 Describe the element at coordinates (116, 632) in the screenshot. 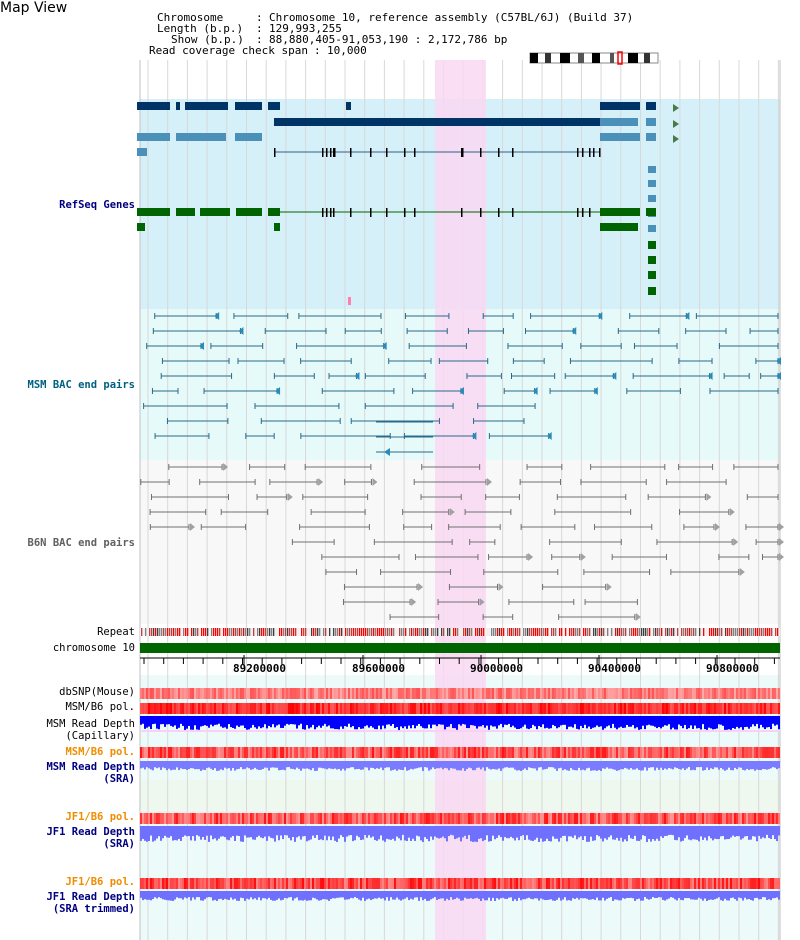

I see `repeat-label: Repeat` at that location.